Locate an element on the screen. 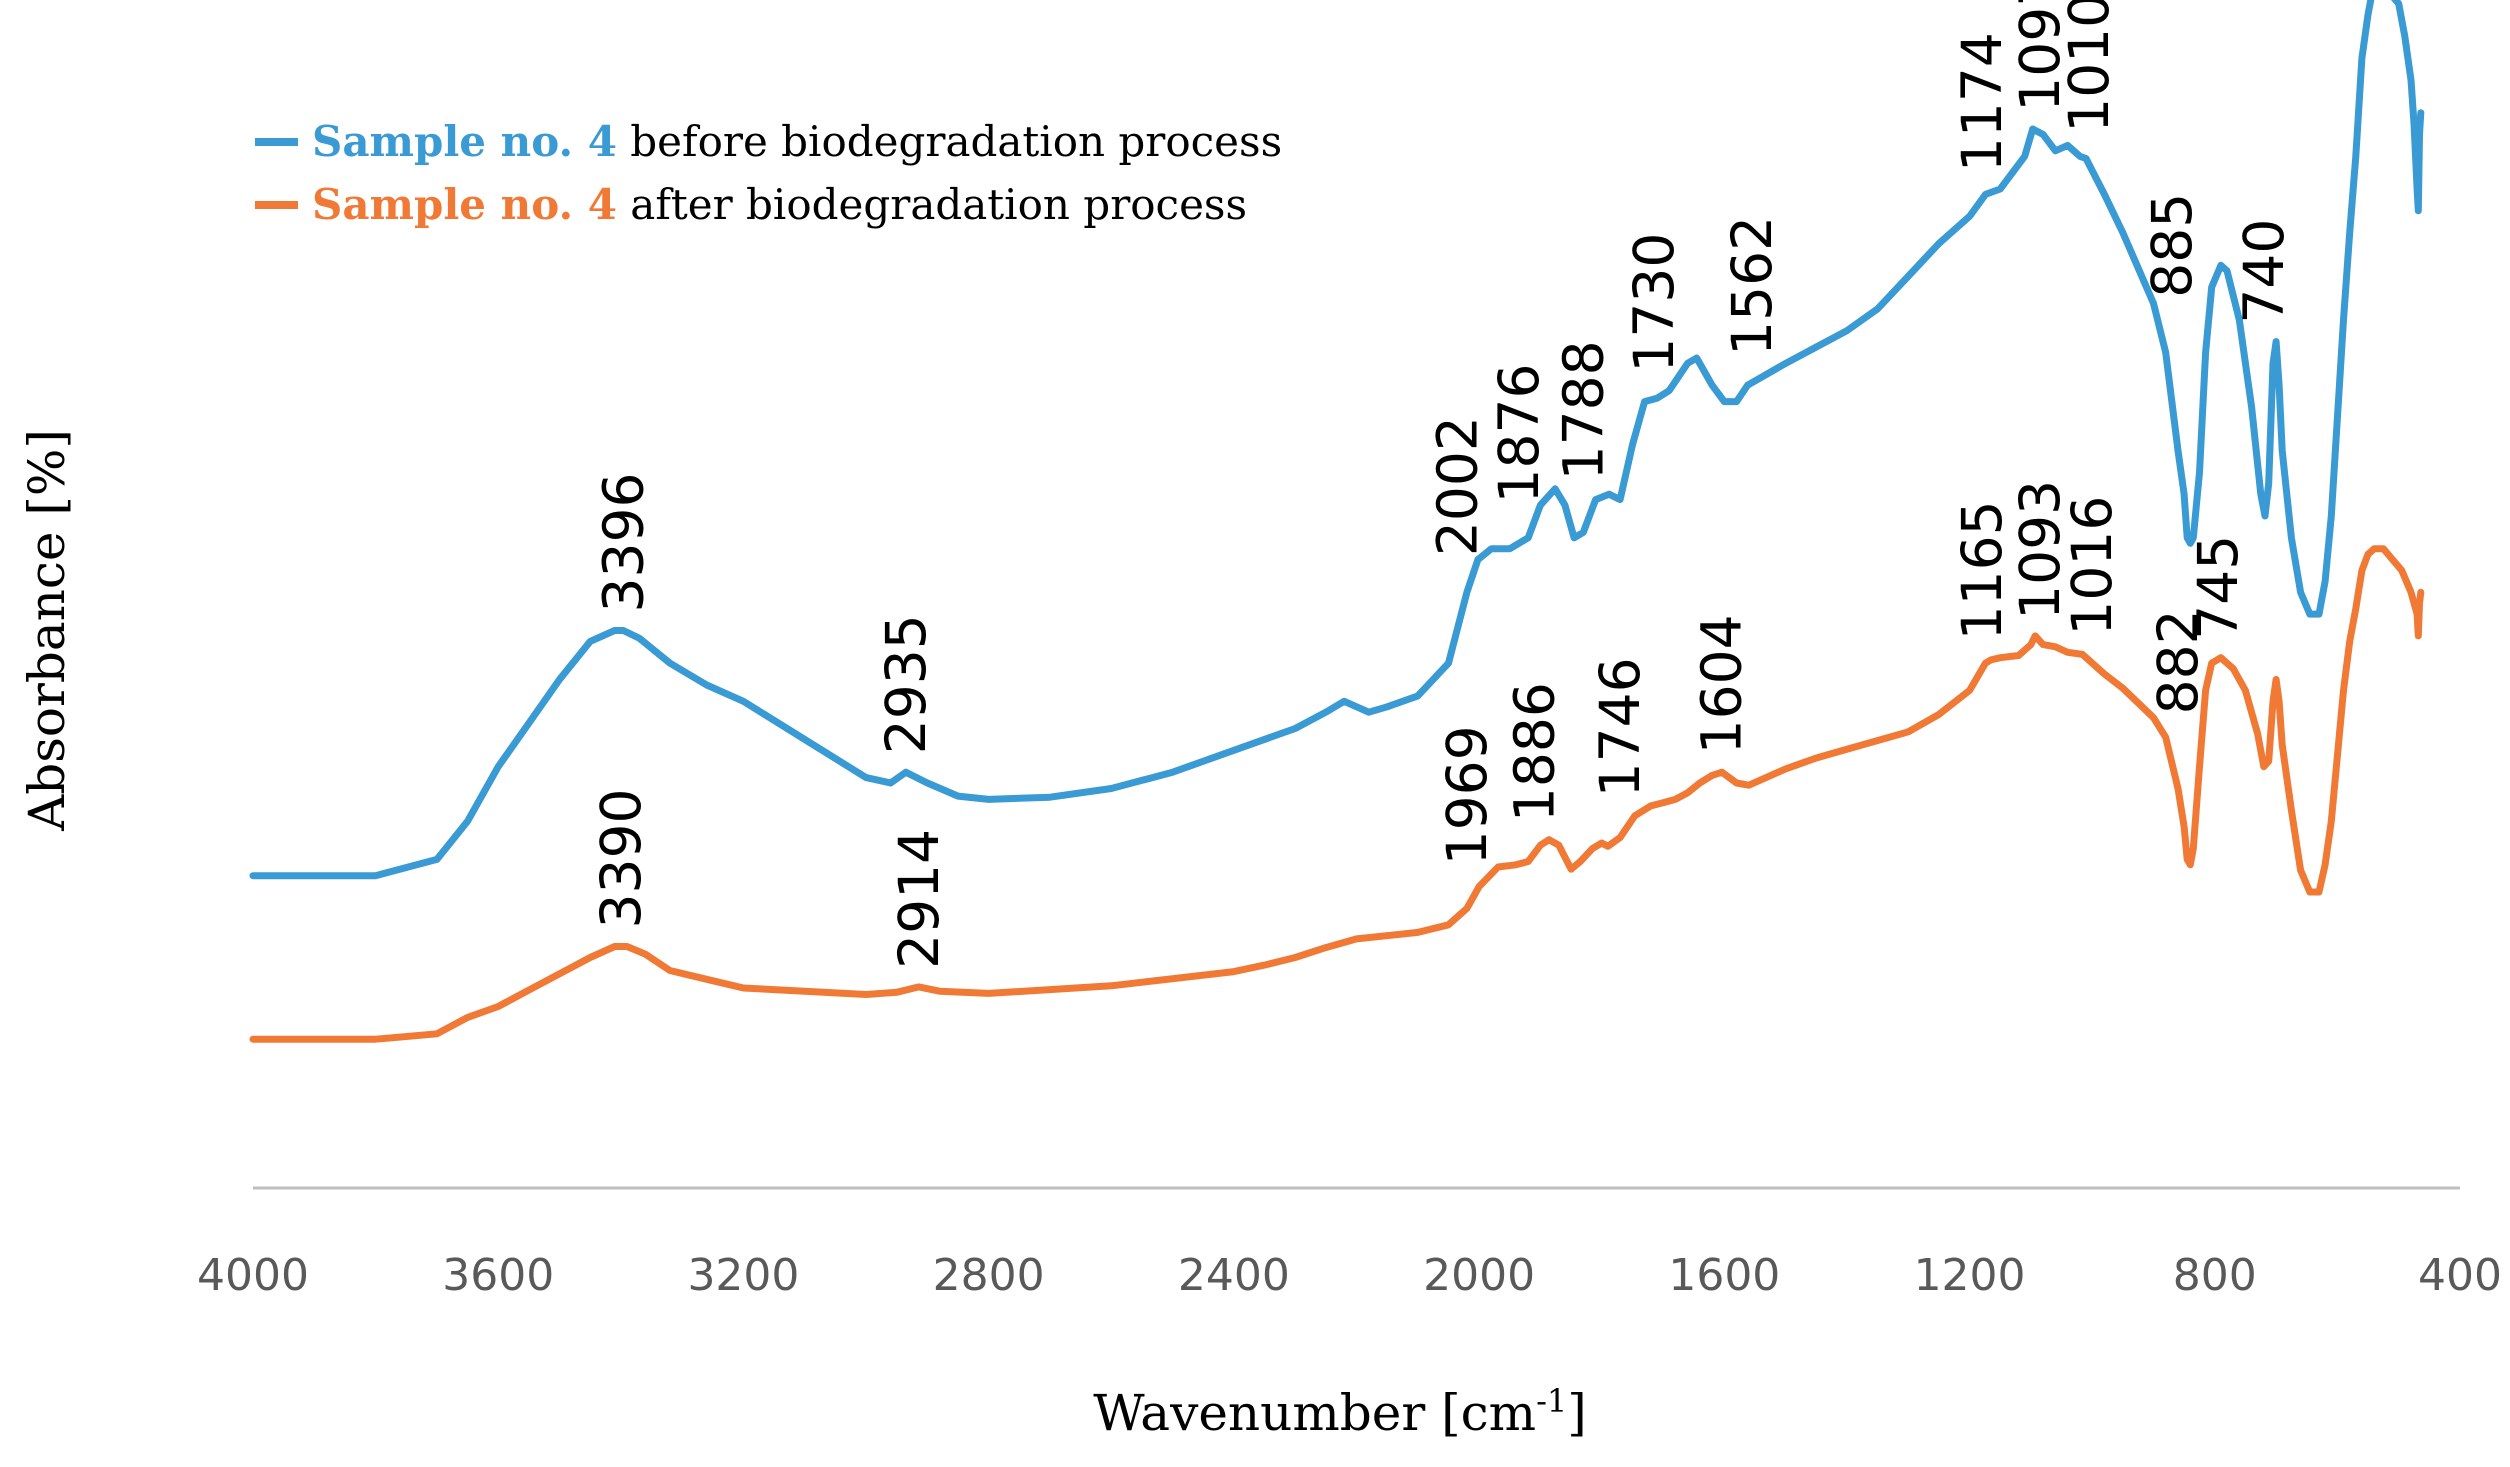 This screenshot has width=2510, height=1467. x-axis-title: Wavenumber [cm-1] is located at coordinates (1340, 1412).